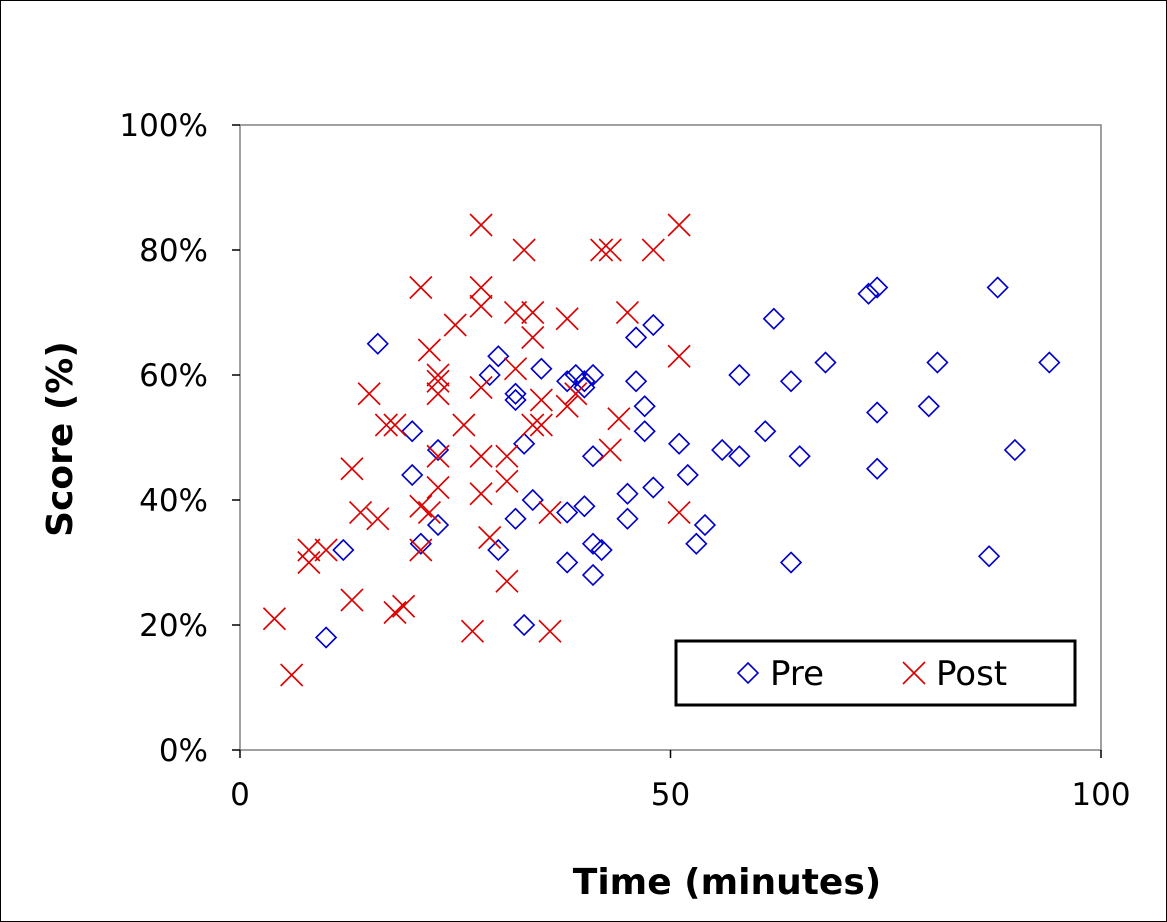 This screenshot has width=1167, height=922. What do you see at coordinates (173, 251) in the screenshot?
I see `y-tick-label: 80%` at bounding box center [173, 251].